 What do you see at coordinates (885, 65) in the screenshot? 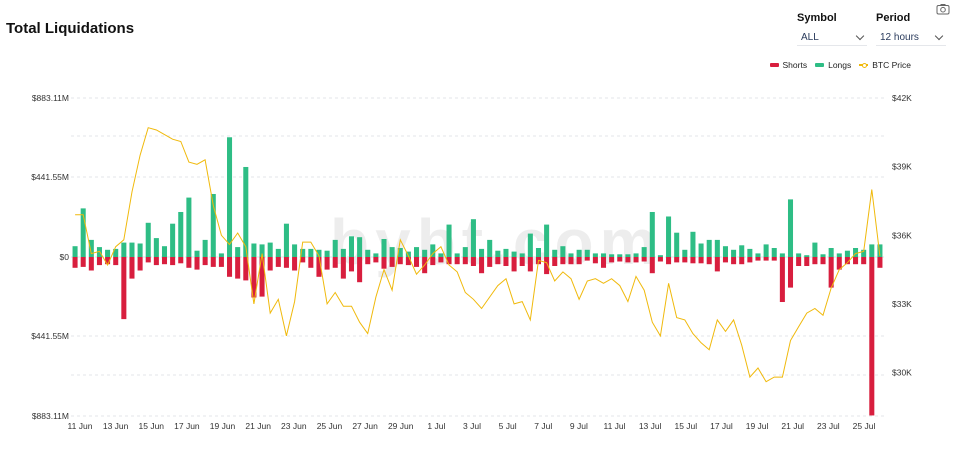
I see `legend-btc-price: BTC Price` at bounding box center [885, 65].